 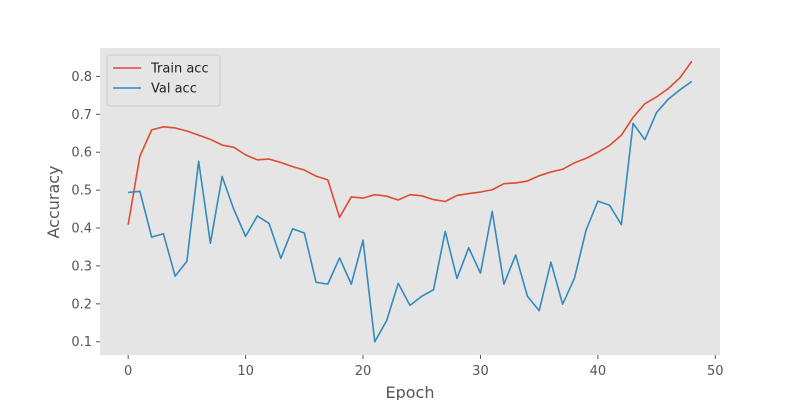 I want to click on legend-label-train-acc: Train acc, so click(x=179, y=69).